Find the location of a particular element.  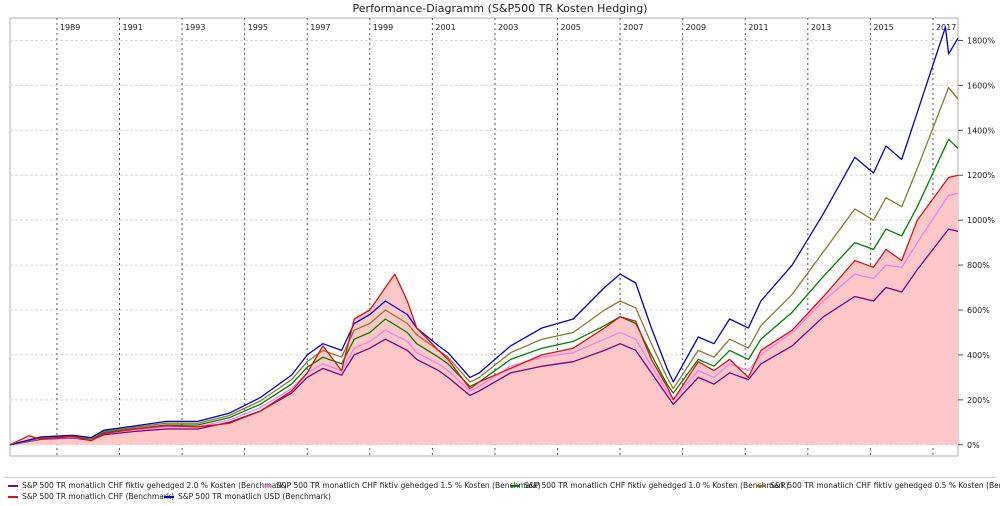

x-tick-label: 2009 is located at coordinates (696, 27).